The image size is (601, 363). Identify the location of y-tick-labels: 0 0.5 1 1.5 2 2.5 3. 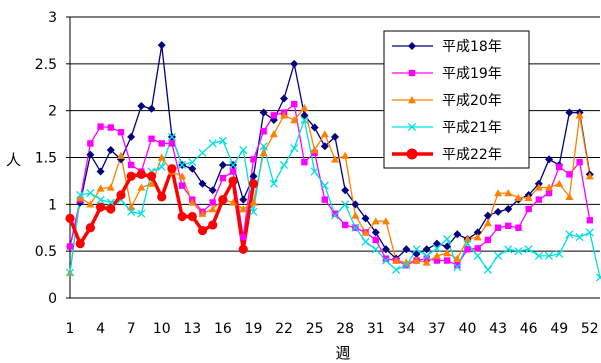
(46, 158).